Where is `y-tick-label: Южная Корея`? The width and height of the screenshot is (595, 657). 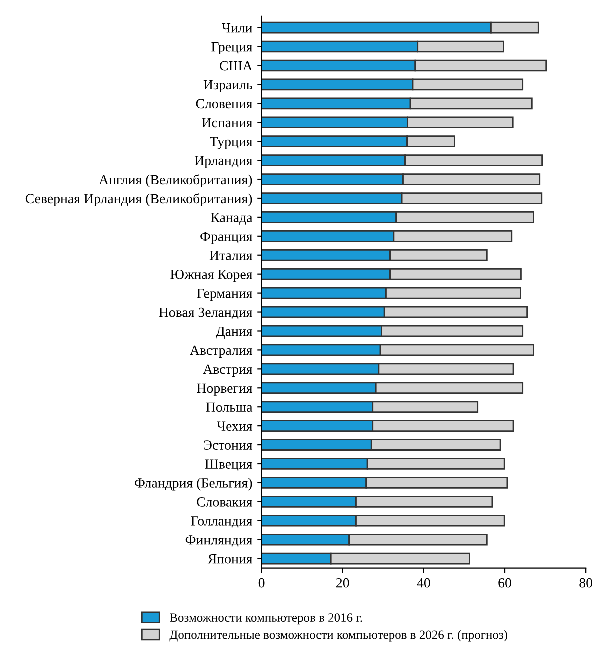
y-tick-label: Южная Корея is located at coordinates (211, 276).